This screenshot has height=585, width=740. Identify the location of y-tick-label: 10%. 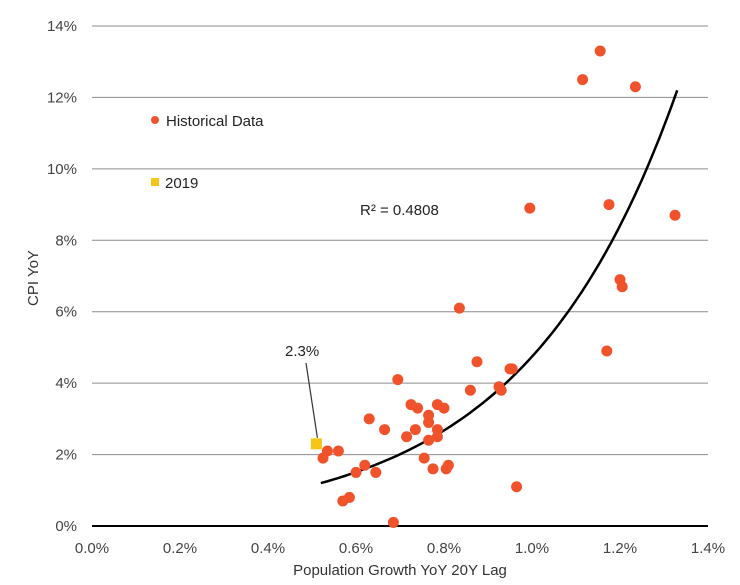
(62, 169).